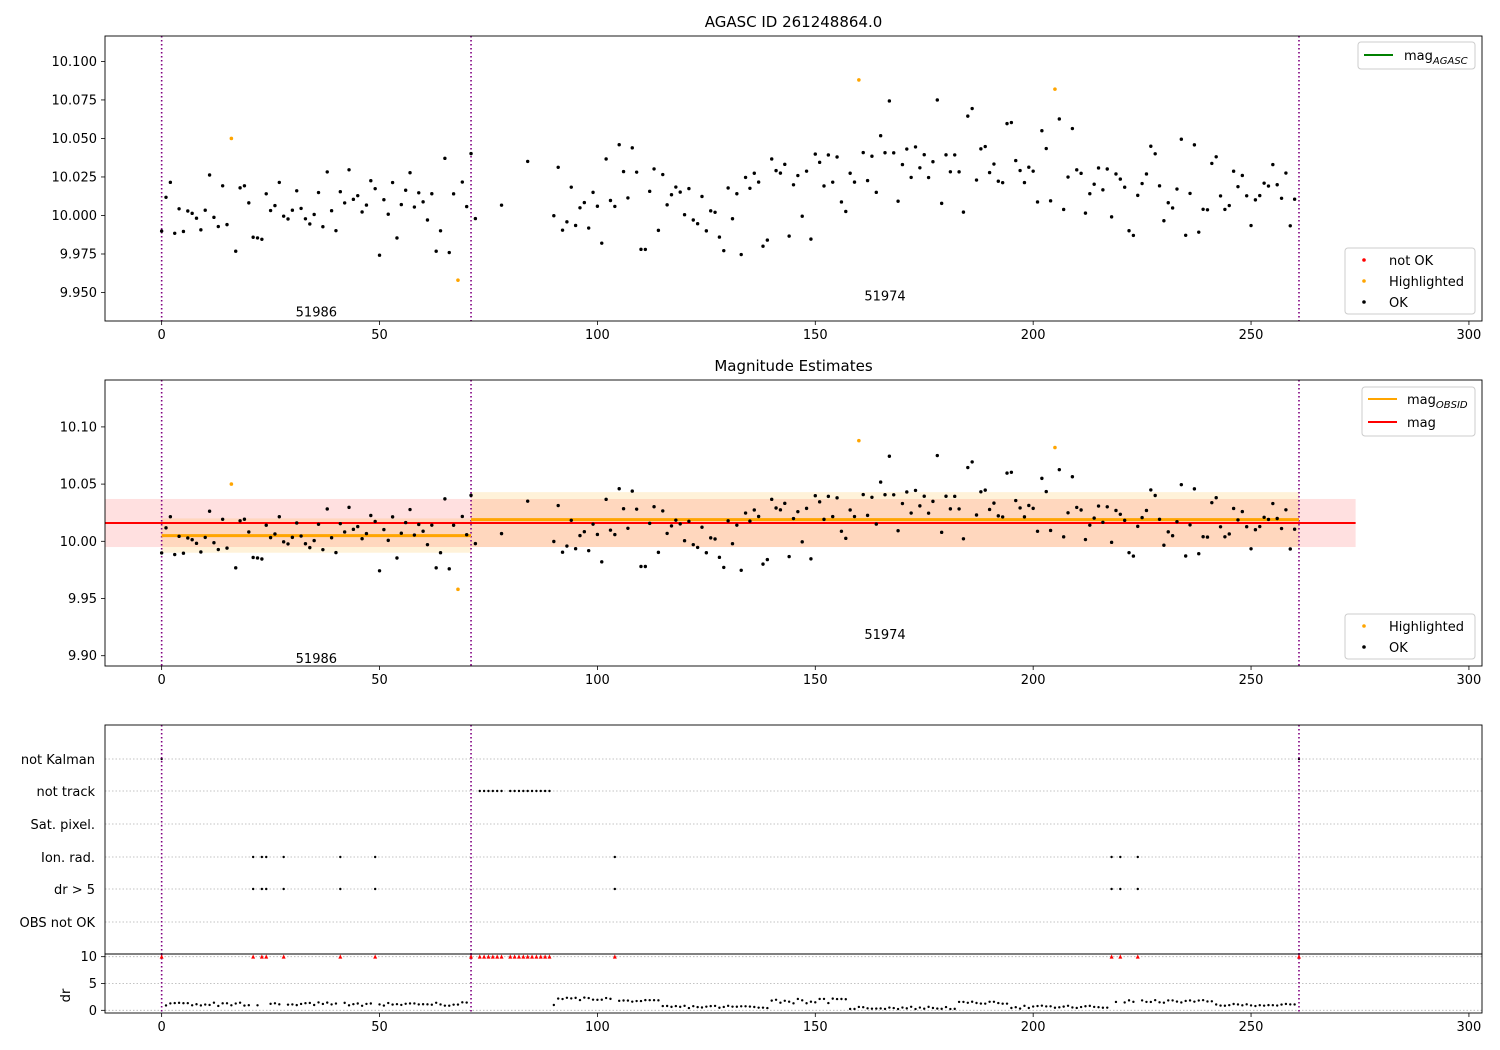 This screenshot has height=1050, width=1500. What do you see at coordinates (771, 992) in the screenshot?
I see `dr-panel: 0 50 100 150 200 250 300 0 5 10 dr` at bounding box center [771, 992].